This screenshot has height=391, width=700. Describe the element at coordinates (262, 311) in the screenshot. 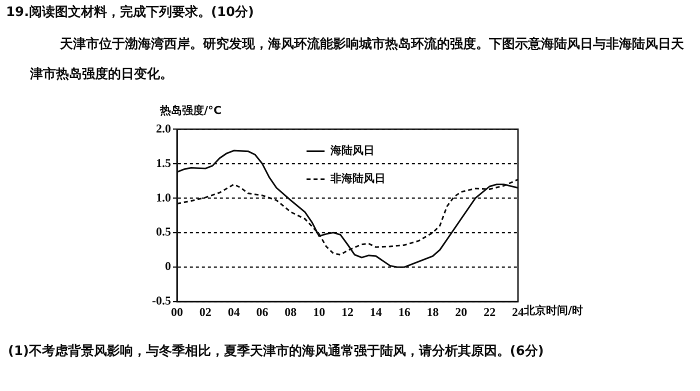

I see `x-tick-label: 06` at that location.